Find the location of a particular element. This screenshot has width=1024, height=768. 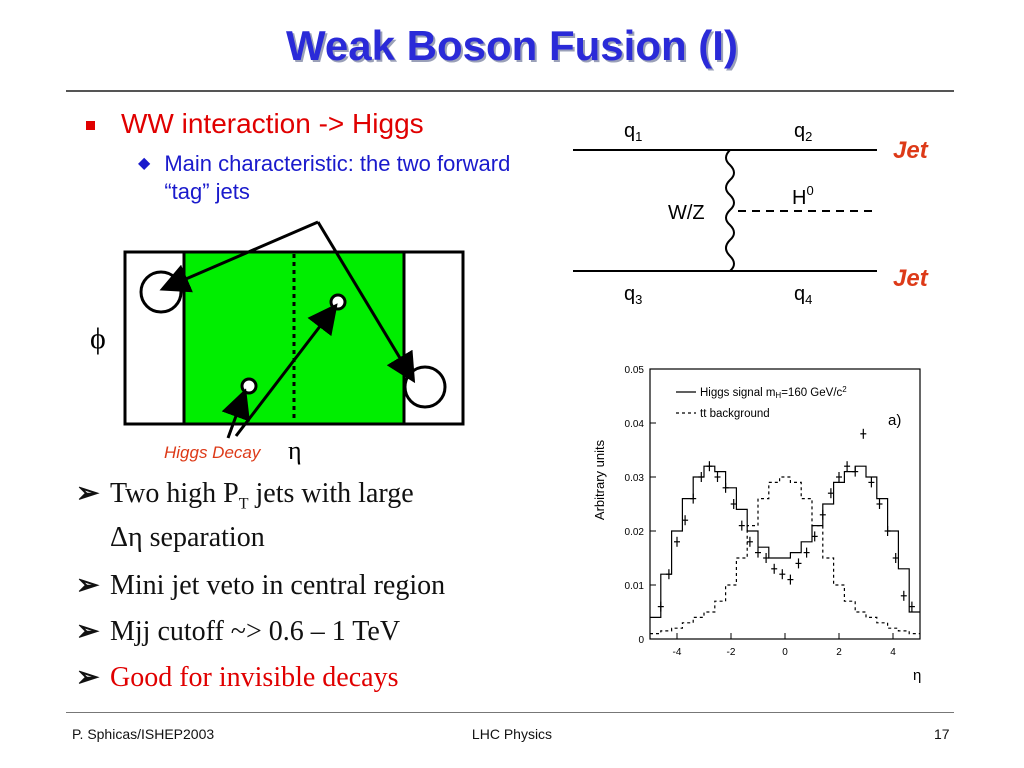

decay-product-bottom is located at coordinates (249, 386).